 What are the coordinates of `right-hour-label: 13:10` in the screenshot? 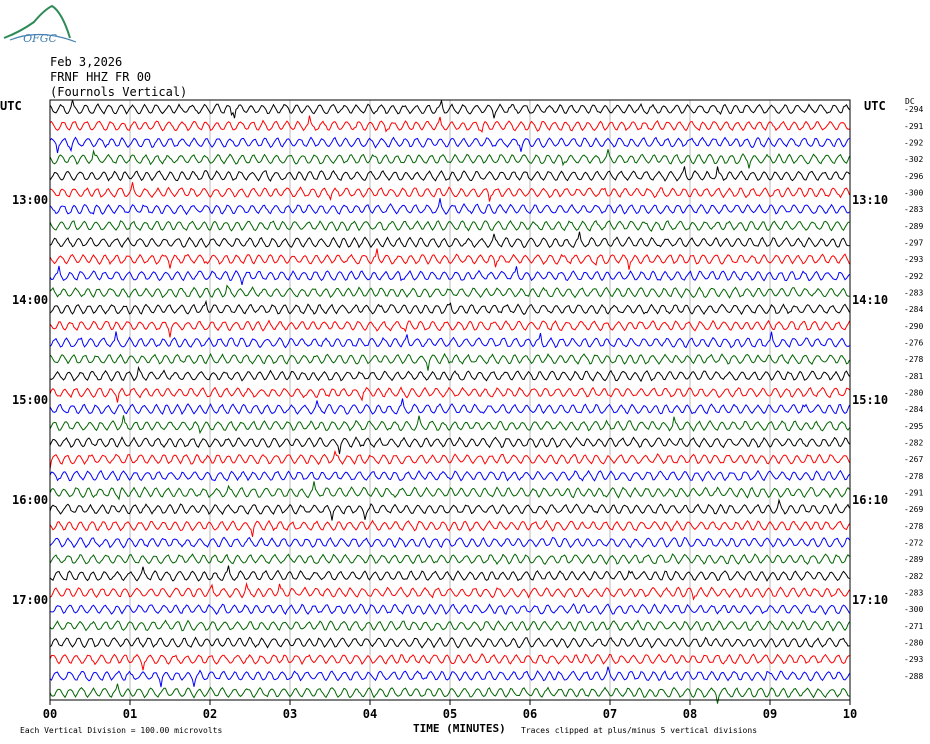 It's located at (870, 200).